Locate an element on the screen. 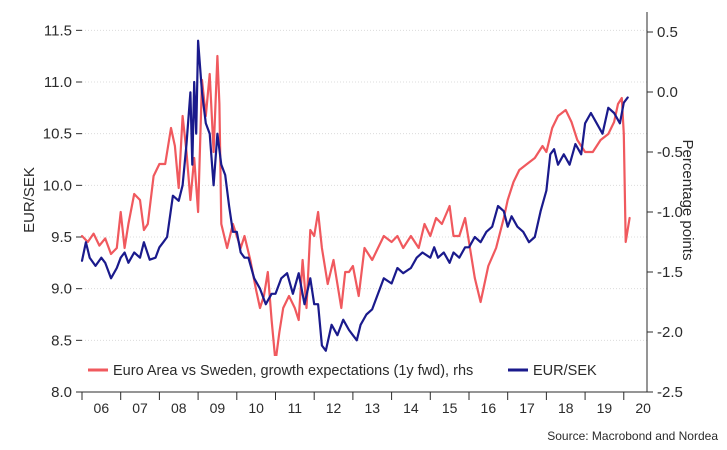 This screenshot has width=727, height=450. legend-label-eursek: EUR/SEK is located at coordinates (565, 371).